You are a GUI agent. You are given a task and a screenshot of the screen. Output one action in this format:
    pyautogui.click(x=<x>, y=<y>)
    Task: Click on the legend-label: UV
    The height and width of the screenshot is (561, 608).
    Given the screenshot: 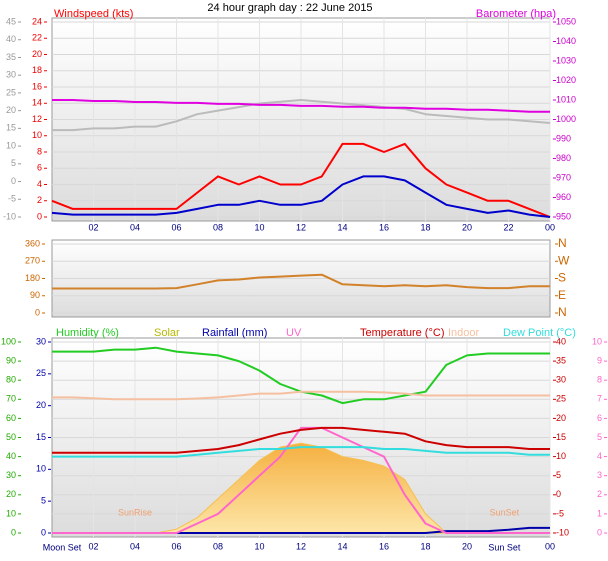 What is the action you would take?
    pyautogui.click(x=294, y=333)
    